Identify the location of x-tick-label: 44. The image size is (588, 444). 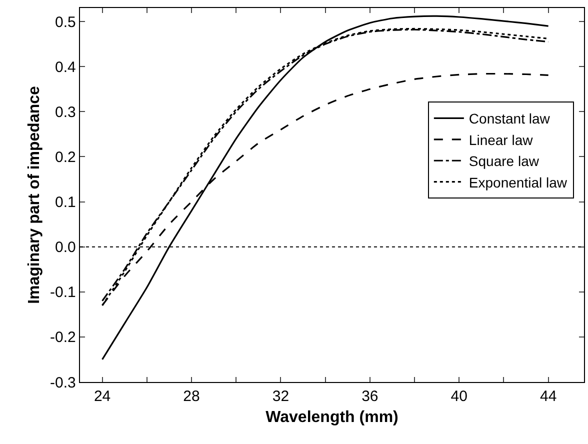
(548, 397).